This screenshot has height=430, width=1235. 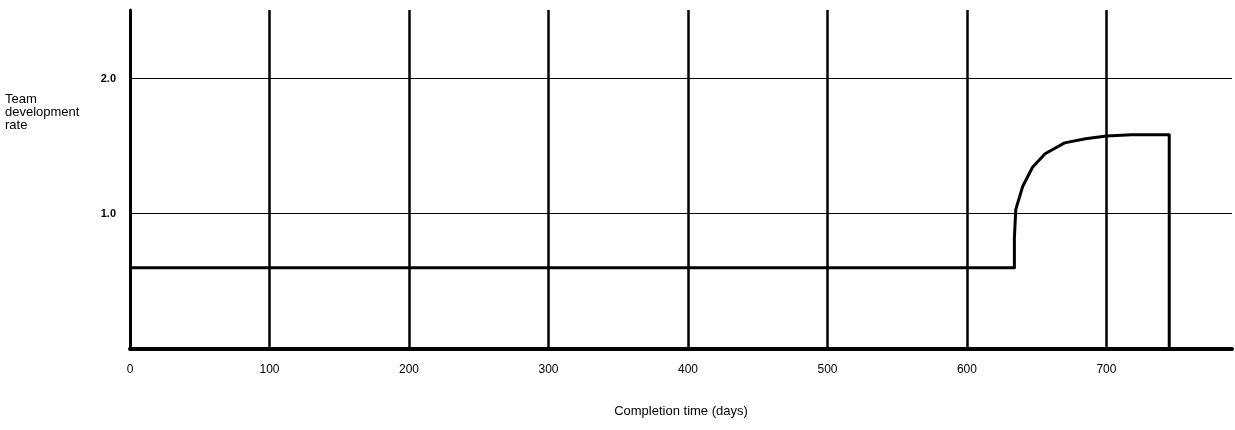 I want to click on x-tick-label: 600, so click(x=967, y=369).